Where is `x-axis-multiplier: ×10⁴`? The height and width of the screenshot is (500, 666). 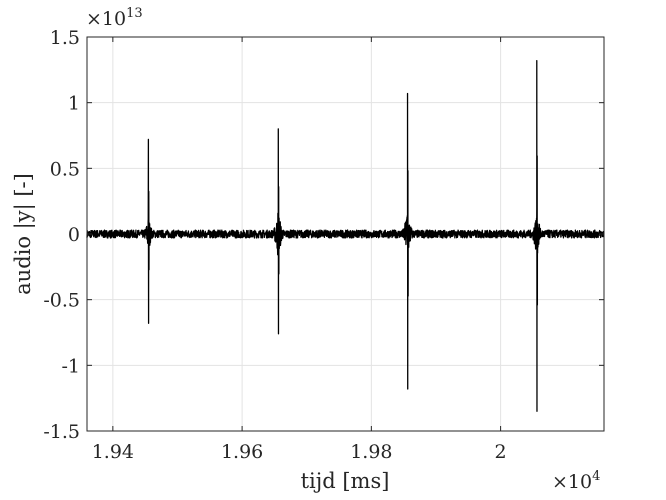
x-axis-multiplier: ×10⁴ is located at coordinates (576, 481).